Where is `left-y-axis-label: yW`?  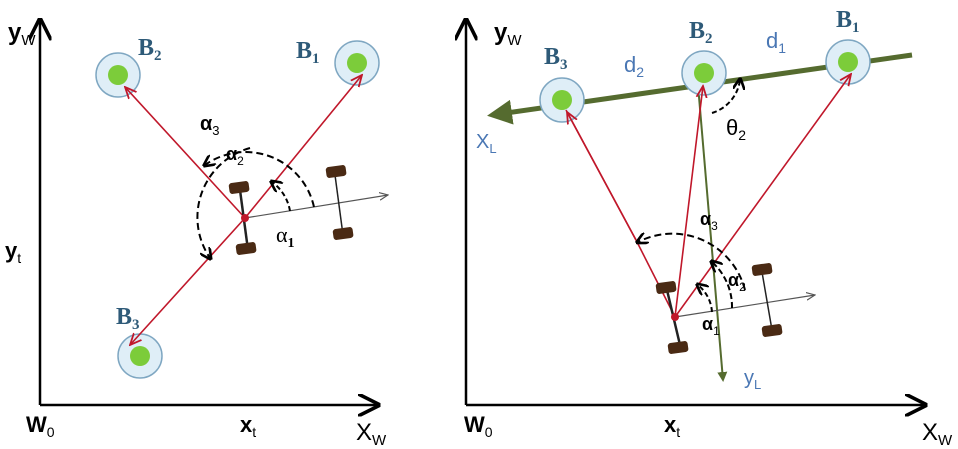 left-y-axis-label: yW is located at coordinates (22, 34).